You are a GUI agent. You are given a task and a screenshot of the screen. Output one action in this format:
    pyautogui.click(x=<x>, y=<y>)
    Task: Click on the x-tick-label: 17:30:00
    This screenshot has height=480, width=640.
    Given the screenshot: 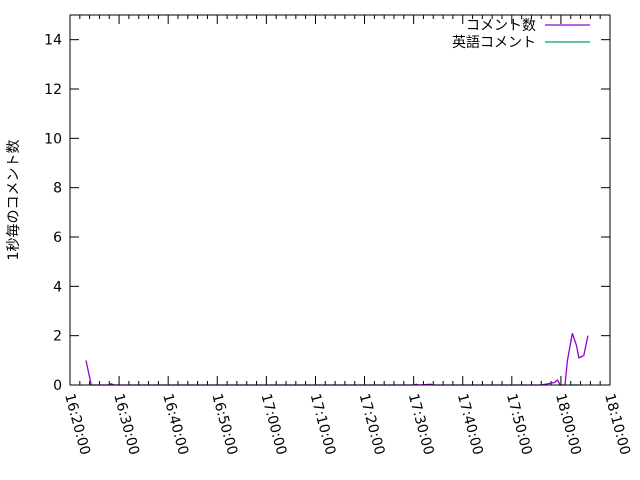 What is the action you would take?
    pyautogui.click(x=421, y=424)
    